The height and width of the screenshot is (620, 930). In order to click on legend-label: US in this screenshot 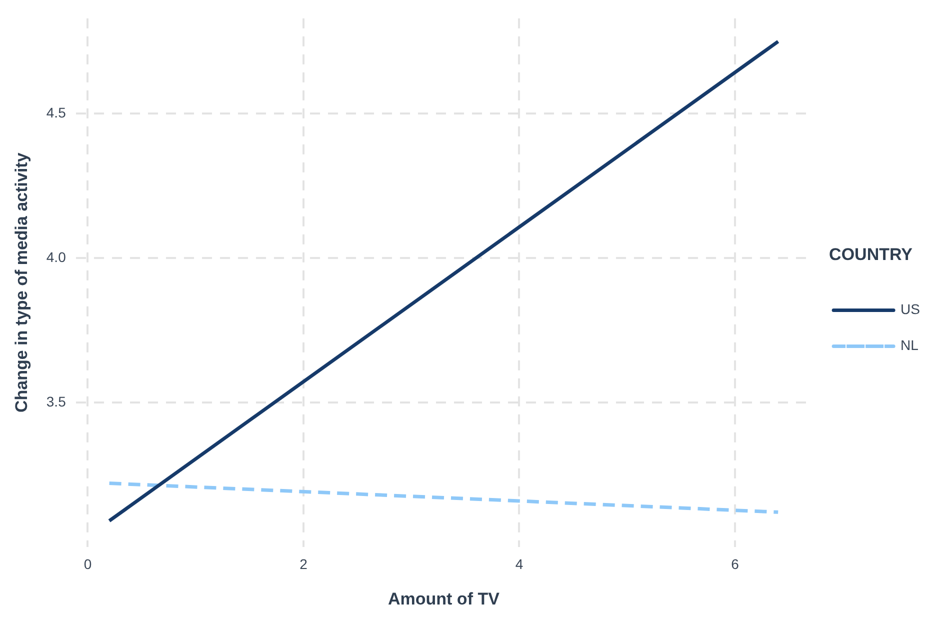, I will do `click(910, 309)`.